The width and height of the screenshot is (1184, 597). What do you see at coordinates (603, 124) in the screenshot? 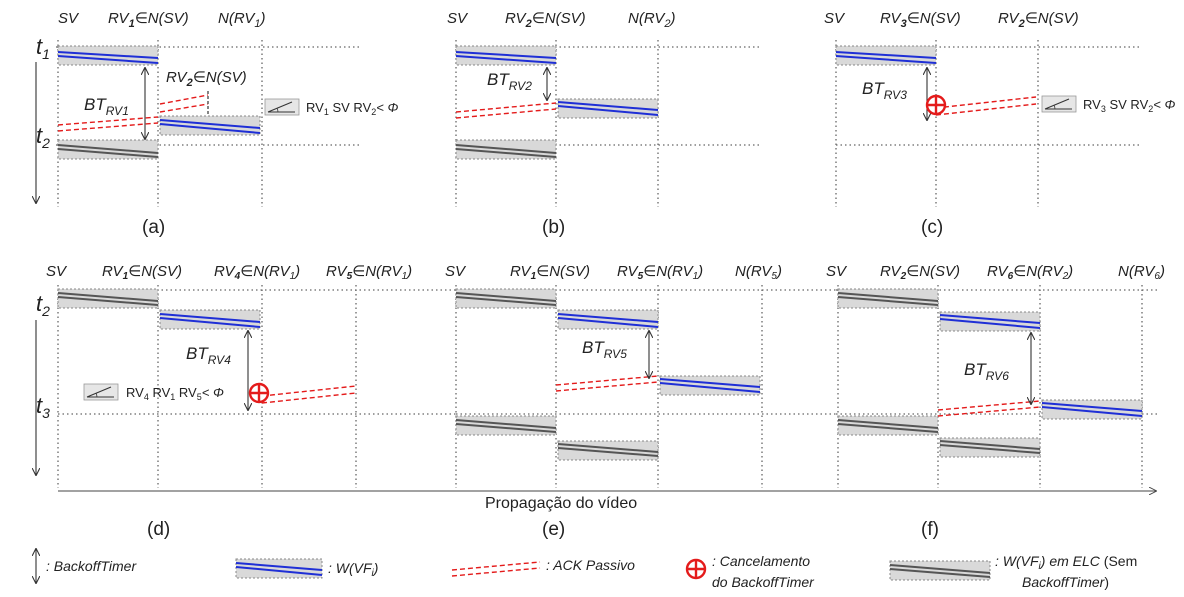
I see `panel-b: SV RV2∈N(SV) N(RV2) BTRV2 (b)` at bounding box center [603, 124].